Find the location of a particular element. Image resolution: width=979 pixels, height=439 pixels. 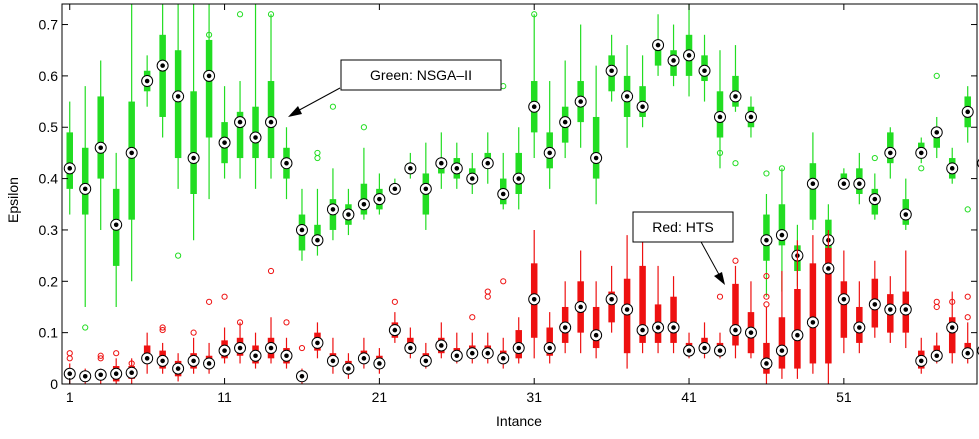

annotation-arrowhead is located at coordinates (719, 278).